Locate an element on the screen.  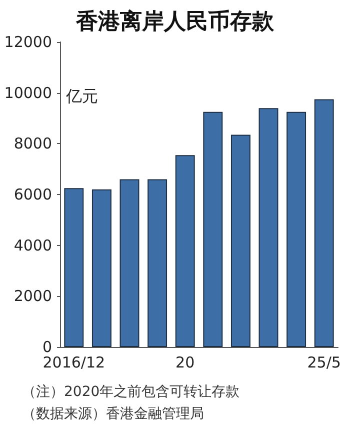
y-tick-label: 10000 is located at coordinates (28, 93).